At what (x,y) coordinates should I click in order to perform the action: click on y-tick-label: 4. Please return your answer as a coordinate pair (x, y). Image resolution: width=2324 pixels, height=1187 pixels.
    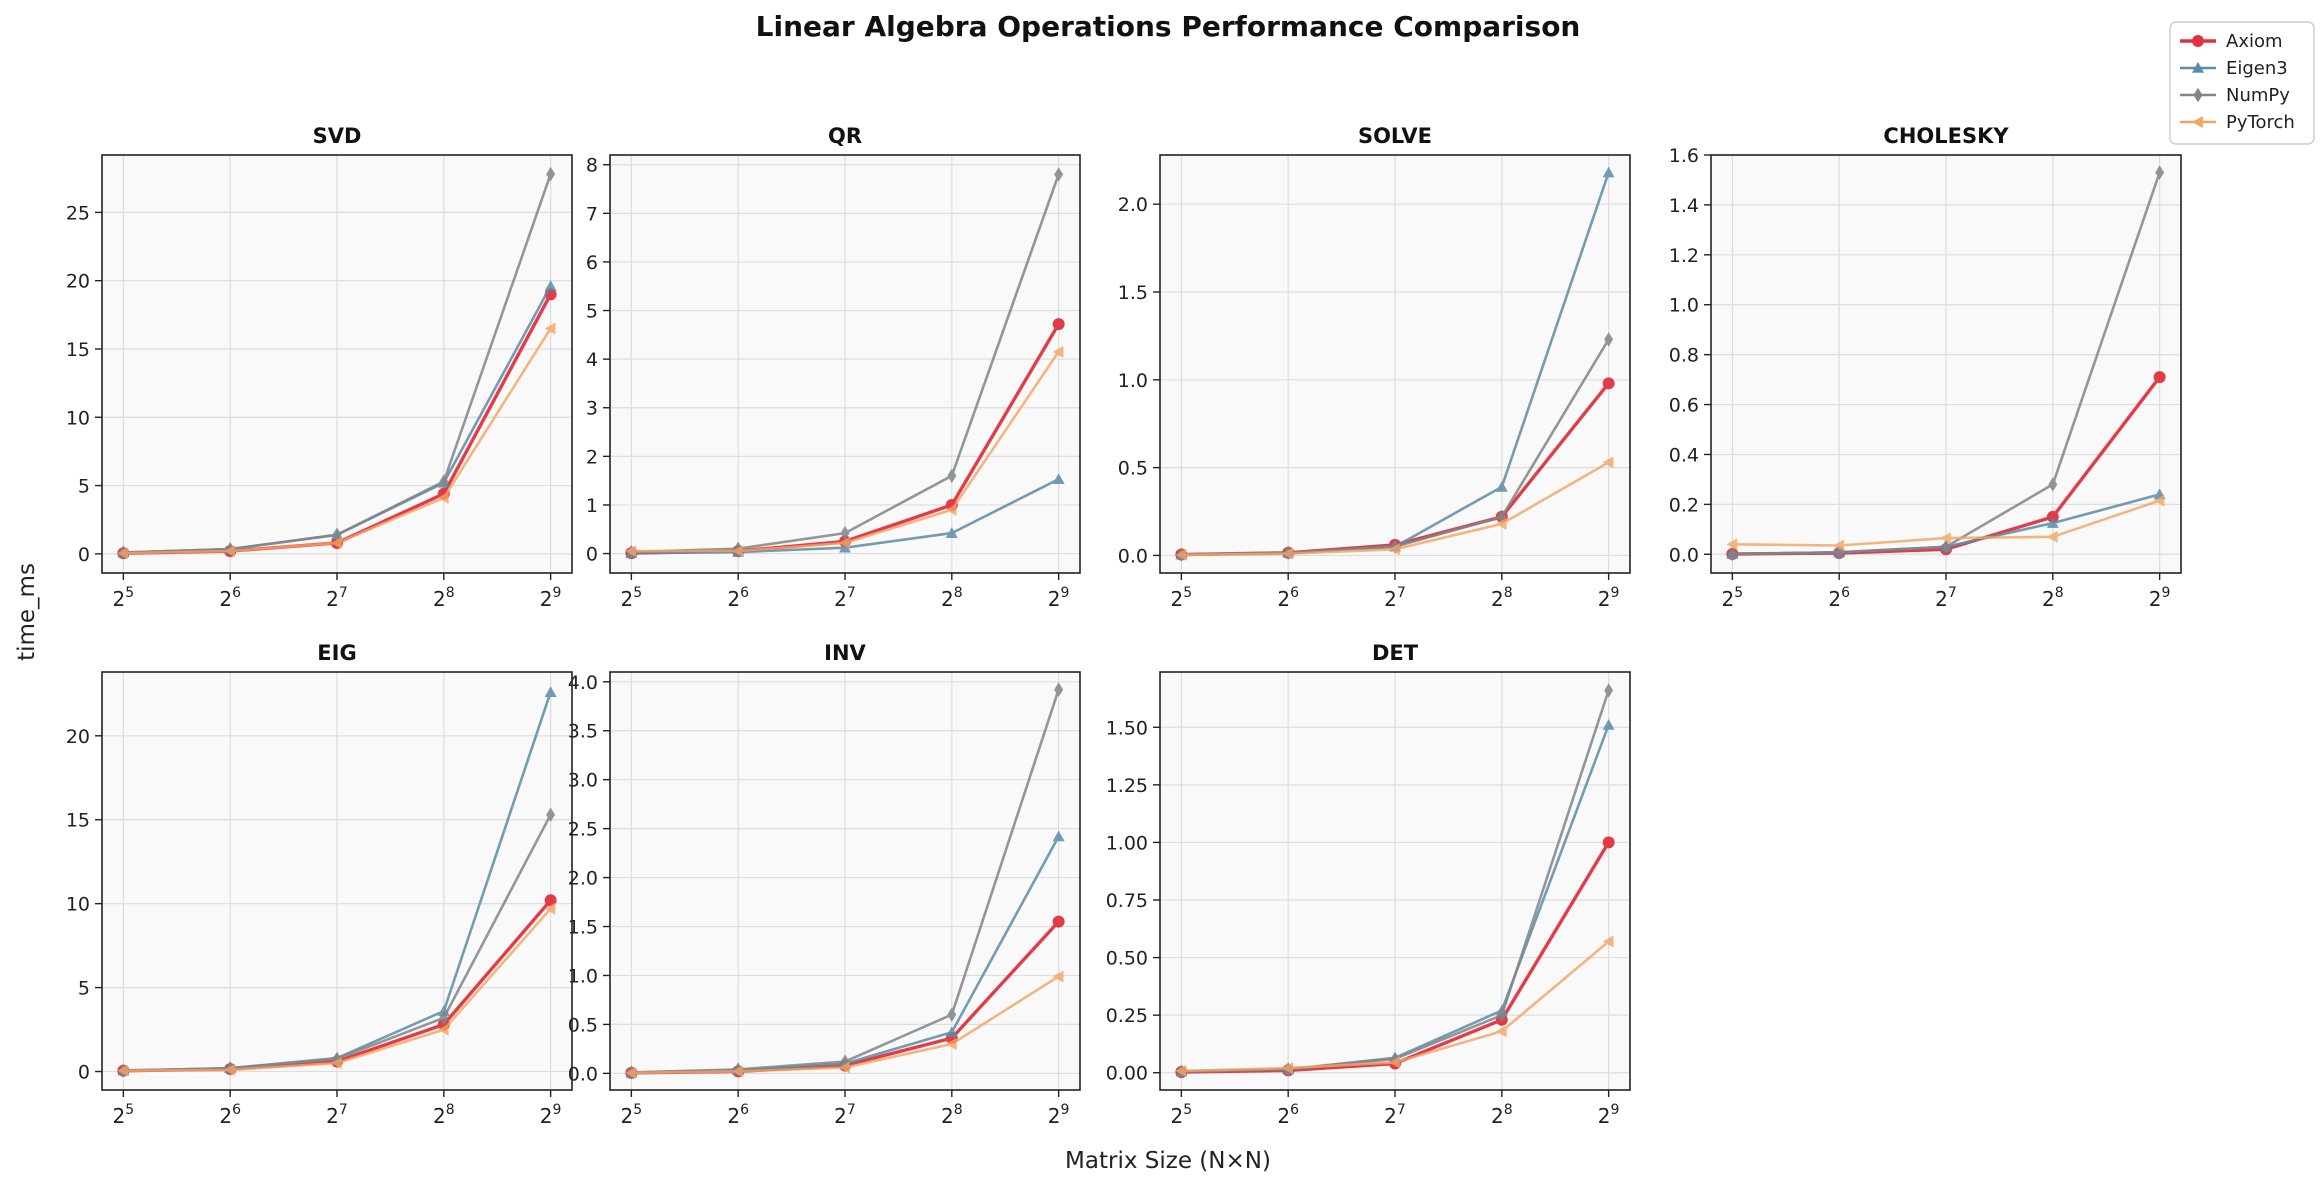
    Looking at the image, I should click on (592, 360).